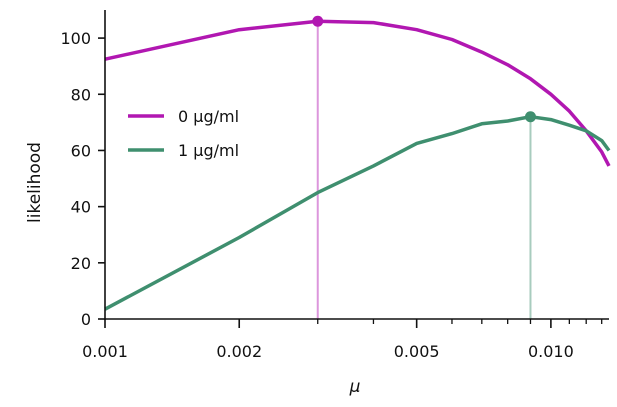 This screenshot has width=617, height=407. What do you see at coordinates (208, 150) in the screenshot?
I see `legend-label-1: 1 μg/ml` at bounding box center [208, 150].